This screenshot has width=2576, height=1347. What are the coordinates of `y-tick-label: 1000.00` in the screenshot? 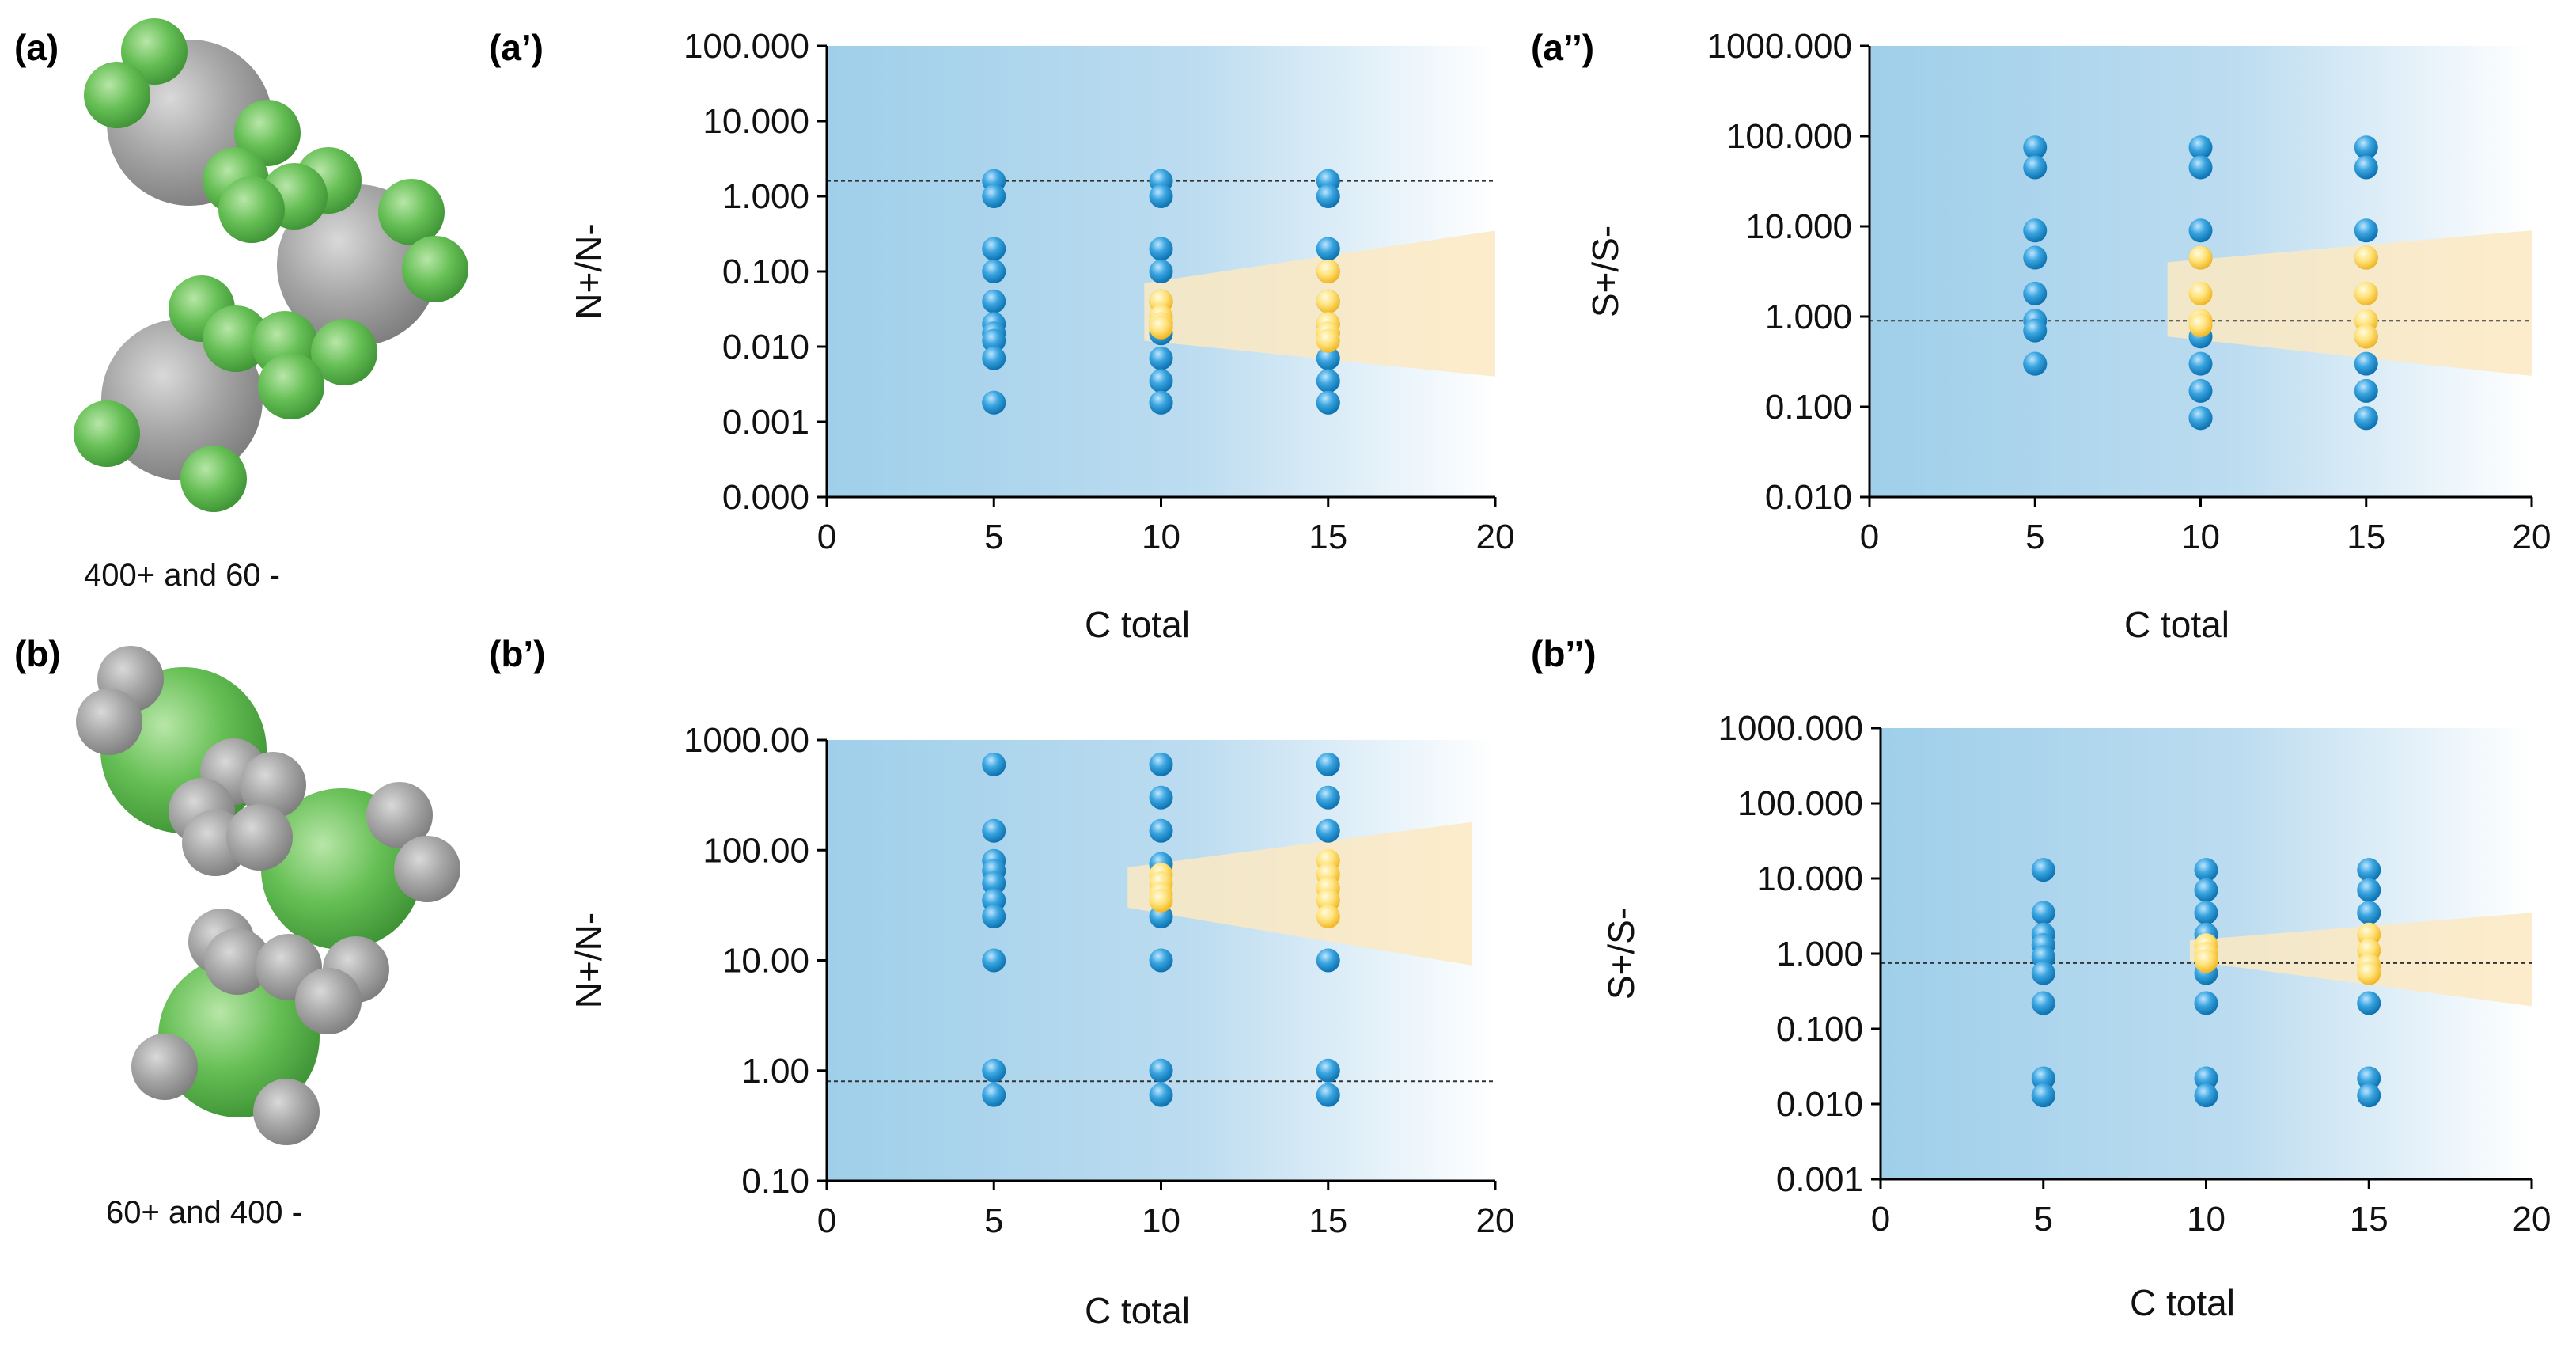 It's located at (746, 740).